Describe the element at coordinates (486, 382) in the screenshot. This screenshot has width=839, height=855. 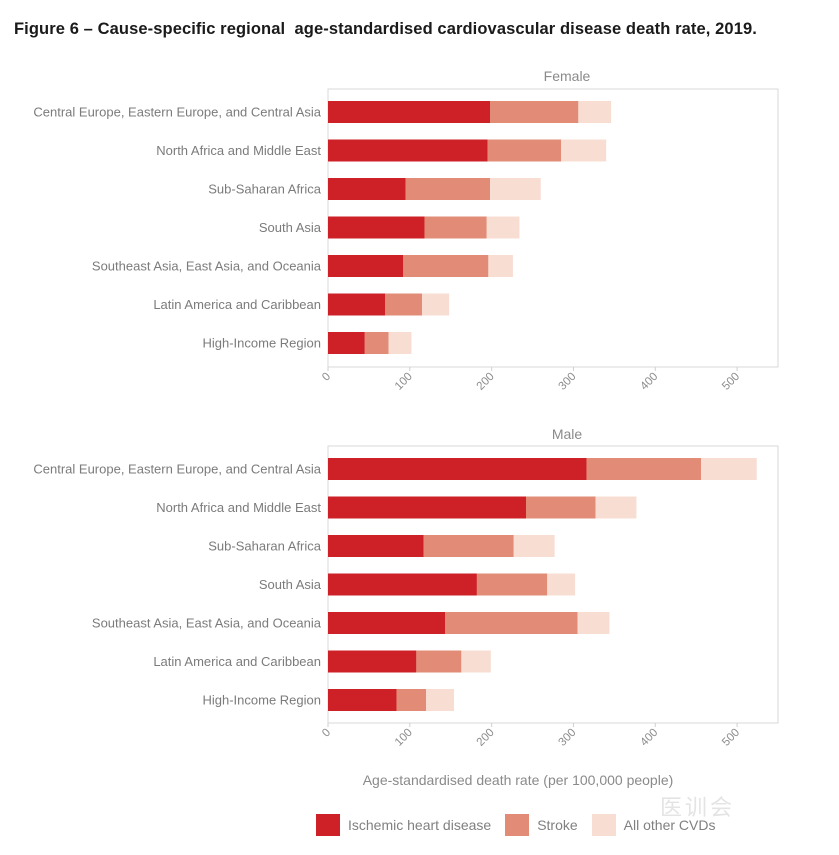
I see `panel-0-tick-label-2: 200` at that location.